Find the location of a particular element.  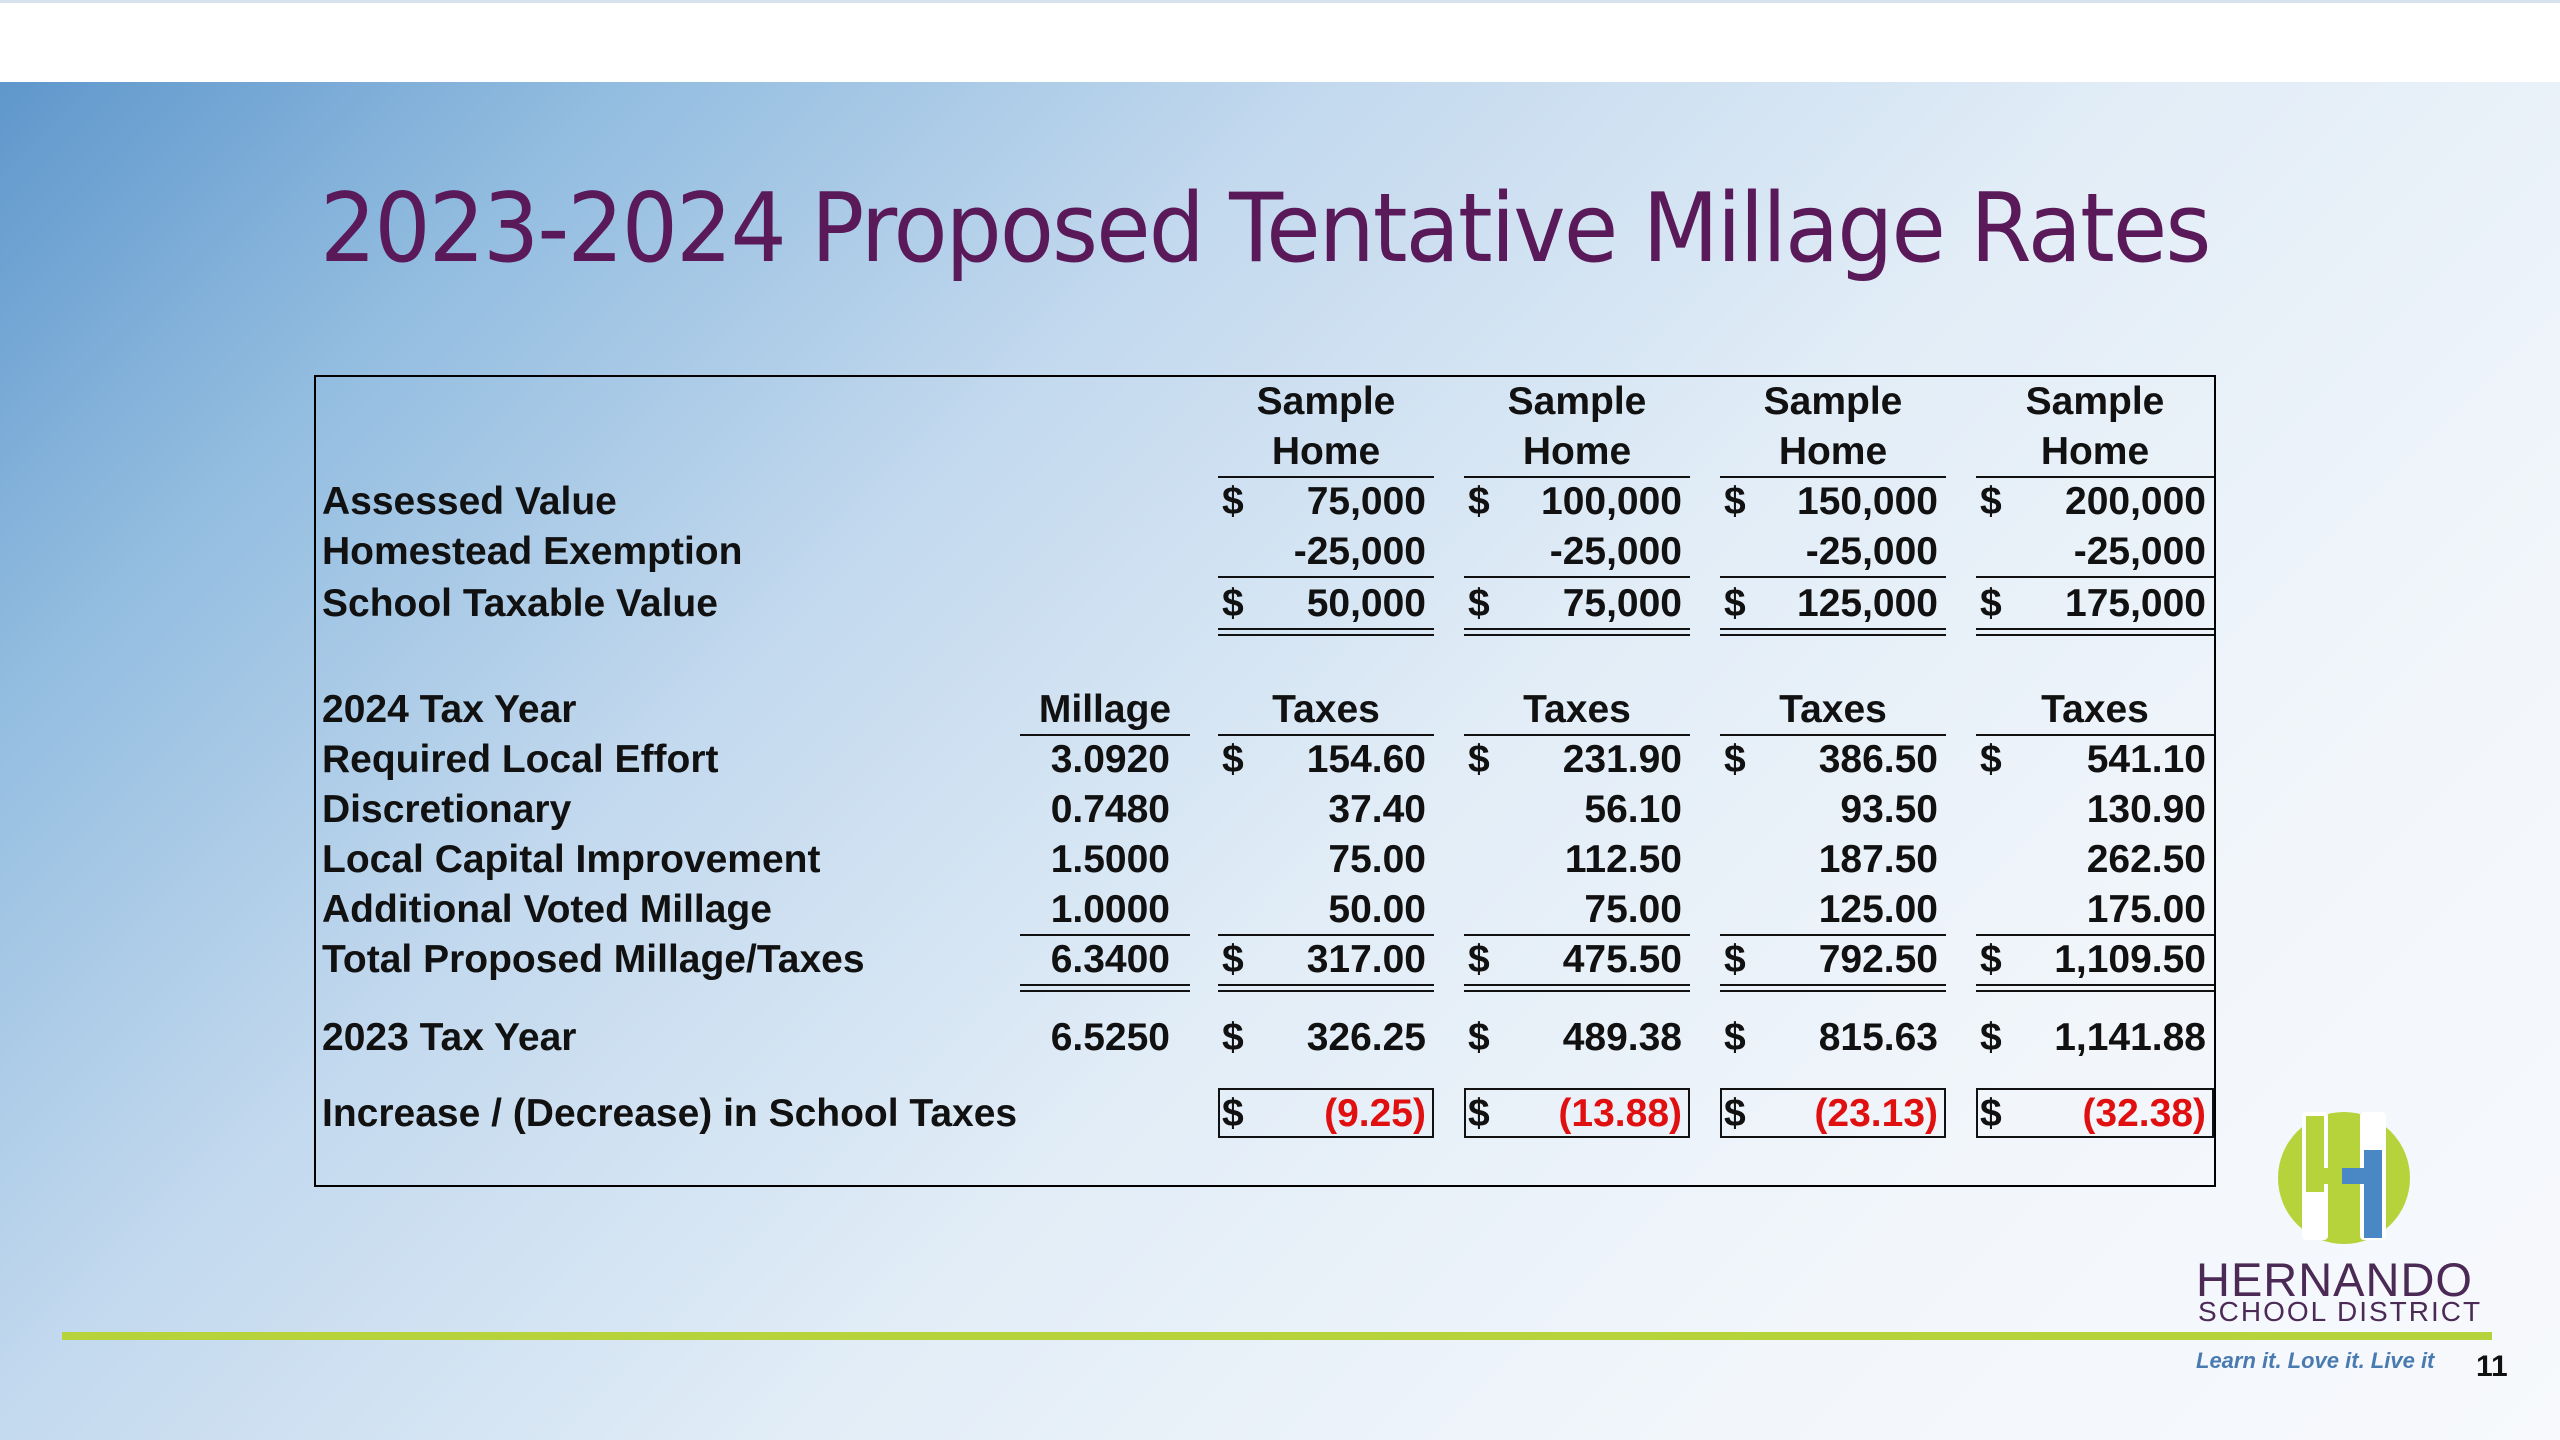

rle-dollar-4: $ is located at coordinates (1991, 759).